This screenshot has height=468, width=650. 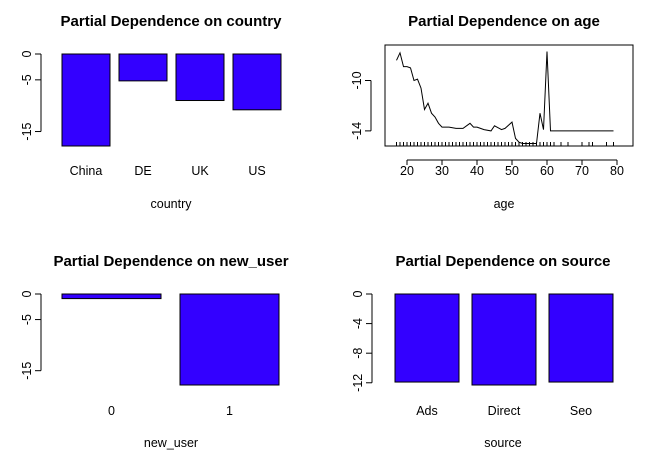 I want to click on bar-seo, so click(x=581, y=338).